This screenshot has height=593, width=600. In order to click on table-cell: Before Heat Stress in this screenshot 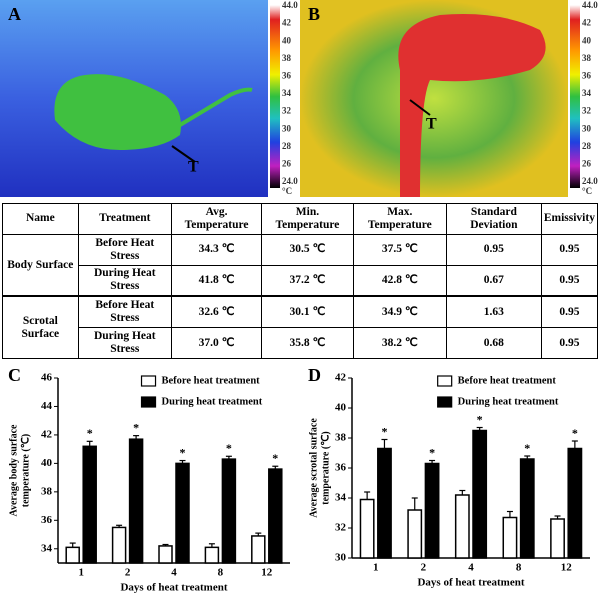, I will do `click(124, 249)`.